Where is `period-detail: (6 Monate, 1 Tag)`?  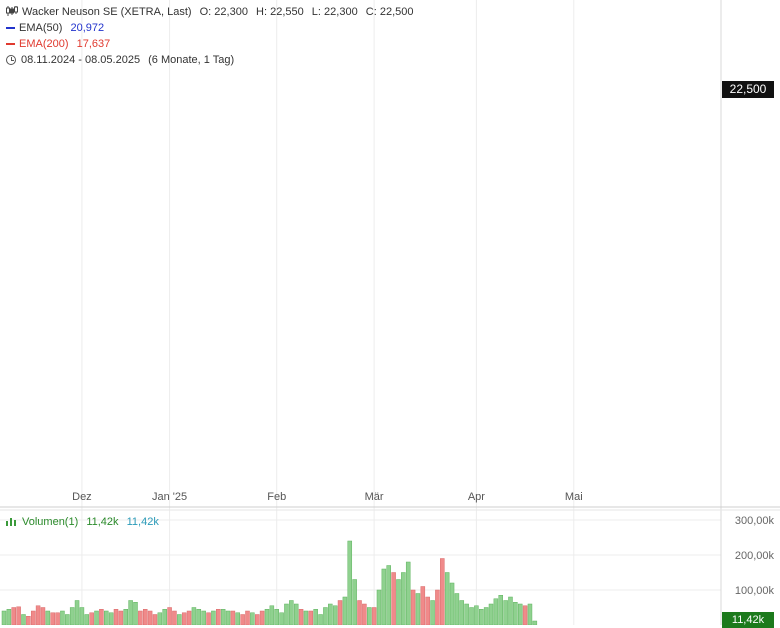
period-detail: (6 Monate, 1 Tag) is located at coordinates (191, 60).